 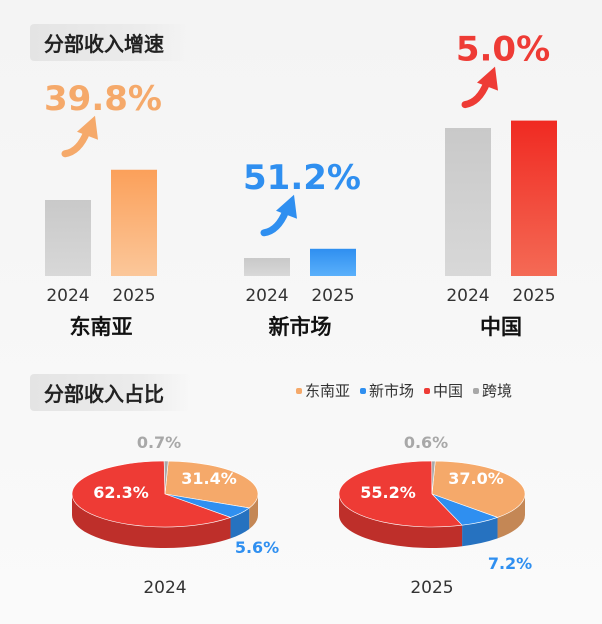 I want to click on pie-label-cross-2025: 0.6%, so click(x=426, y=442).